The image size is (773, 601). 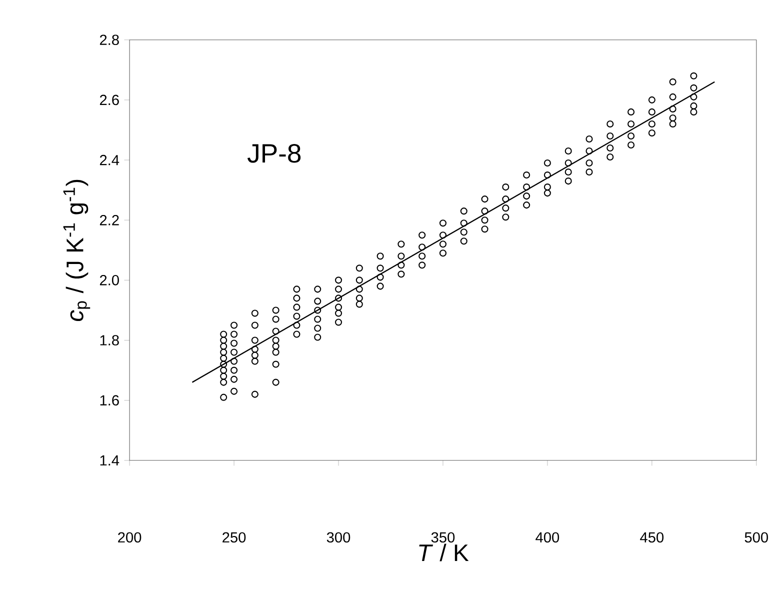 What do you see at coordinates (109, 100) in the screenshot?
I see `y-tick-label: 2.6` at bounding box center [109, 100].